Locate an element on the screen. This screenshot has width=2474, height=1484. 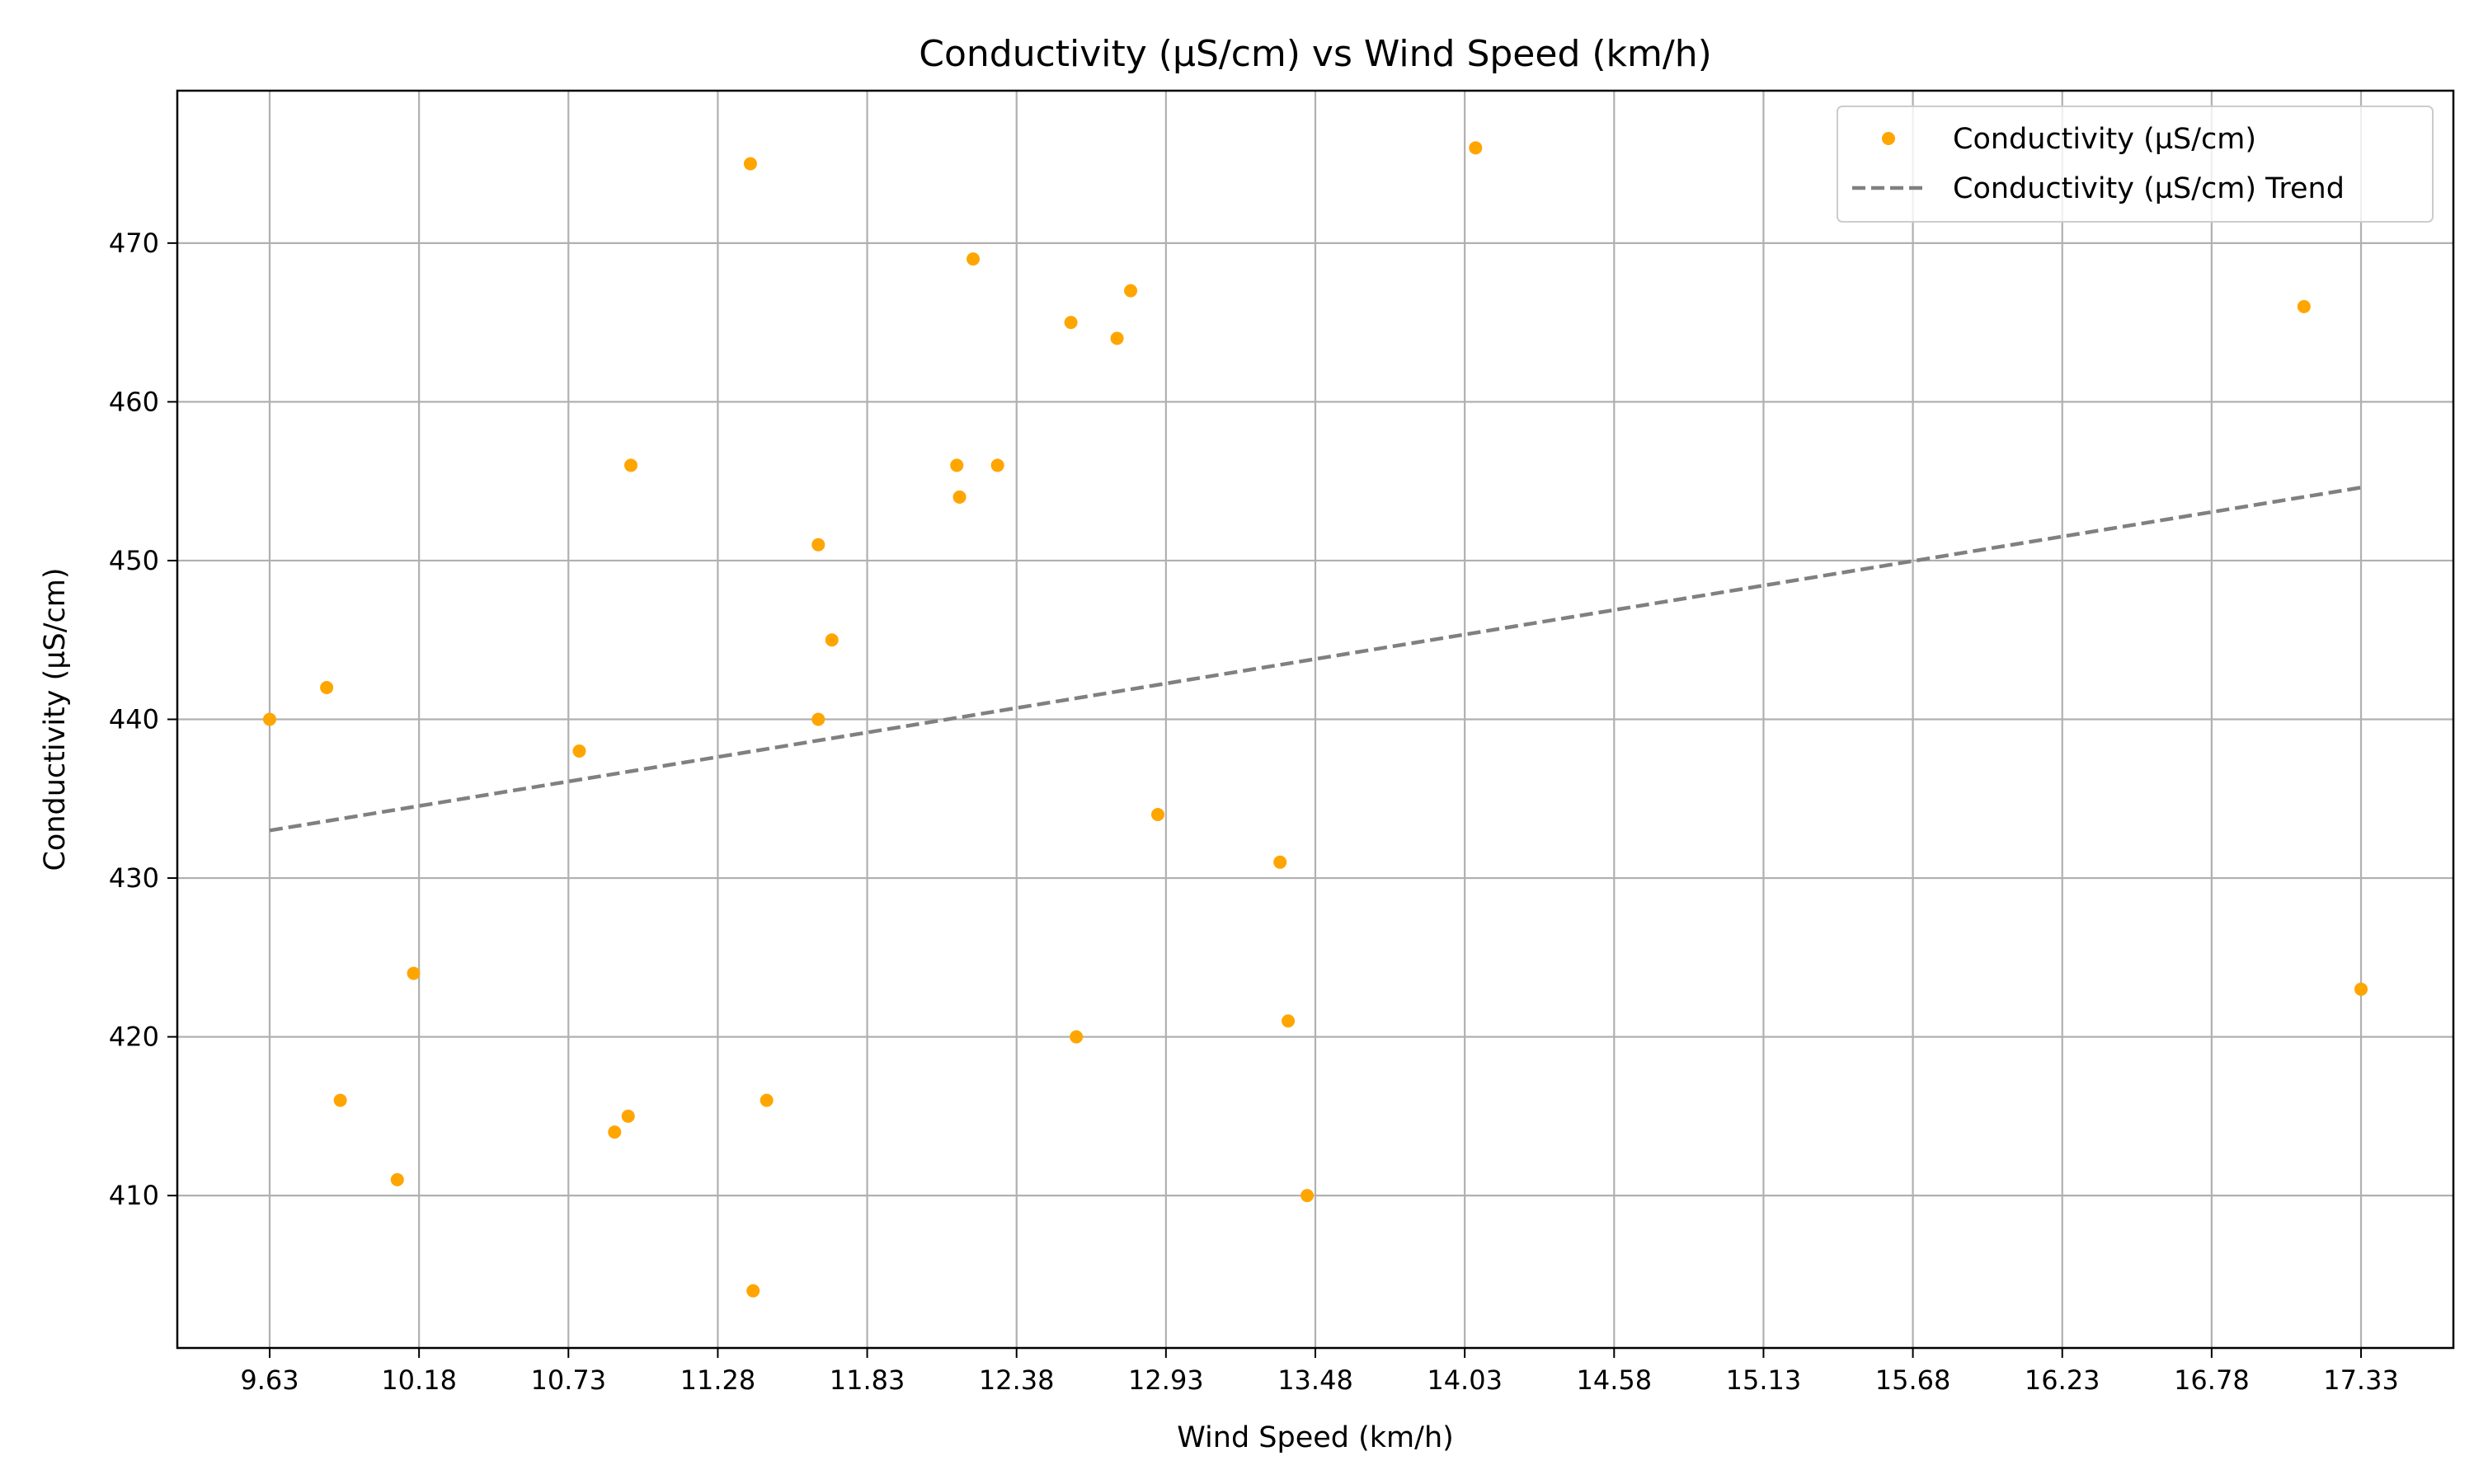
x-tick-label: 14.03 is located at coordinates (1465, 1380).